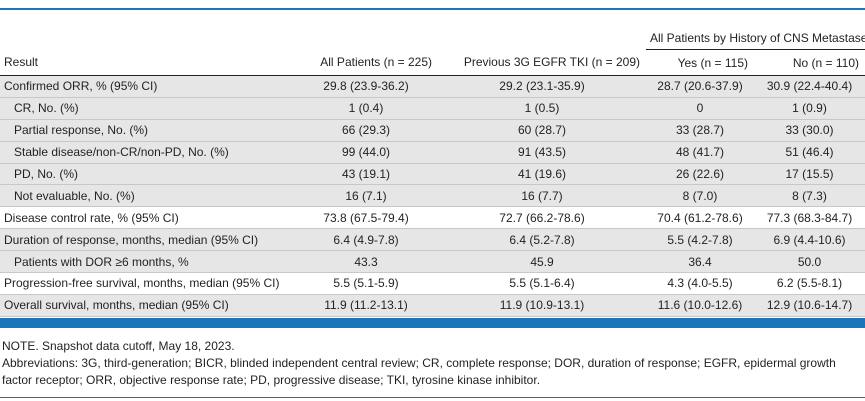 The width and height of the screenshot is (865, 401). I want to click on row-label: CR, No. (%), so click(147, 108).